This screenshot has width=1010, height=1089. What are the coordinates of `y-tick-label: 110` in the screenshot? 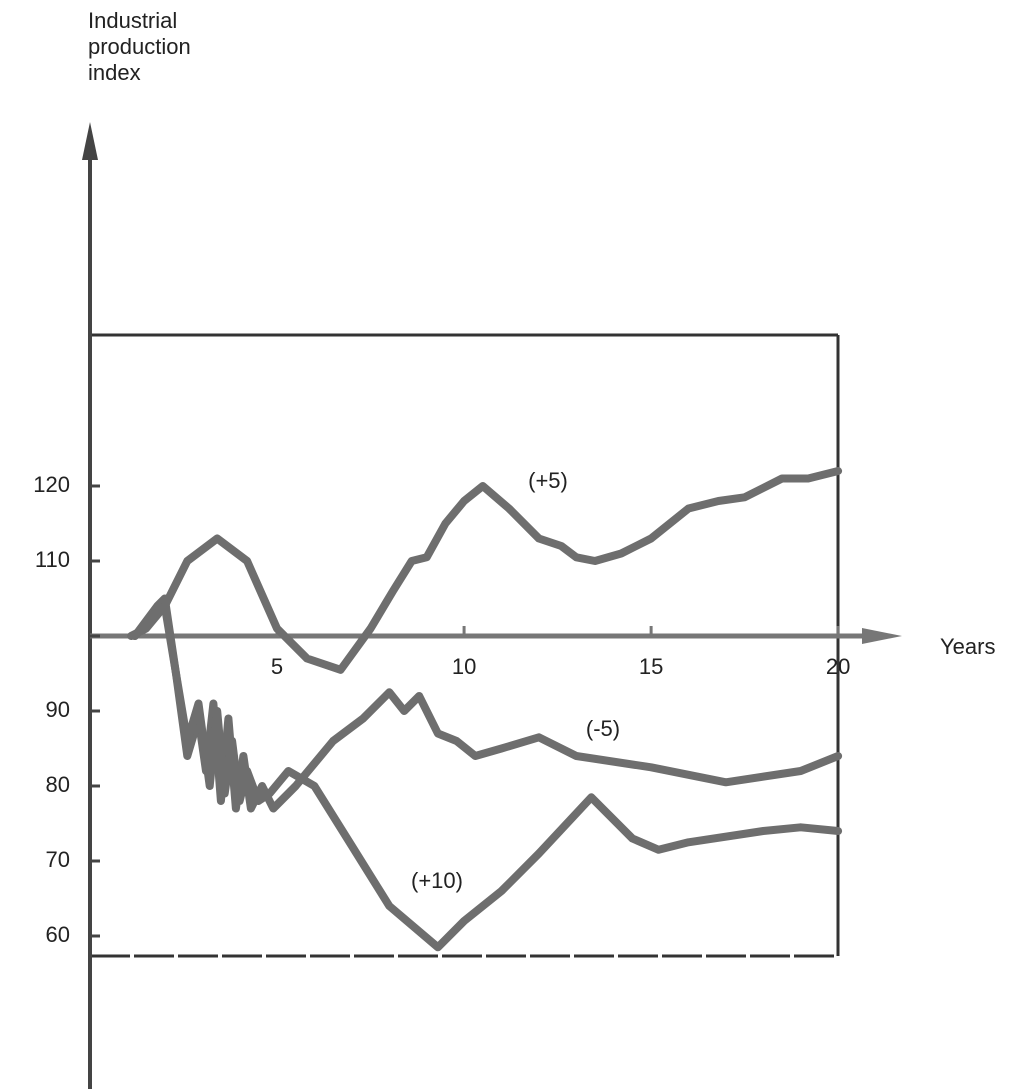 It's located at (52, 559).